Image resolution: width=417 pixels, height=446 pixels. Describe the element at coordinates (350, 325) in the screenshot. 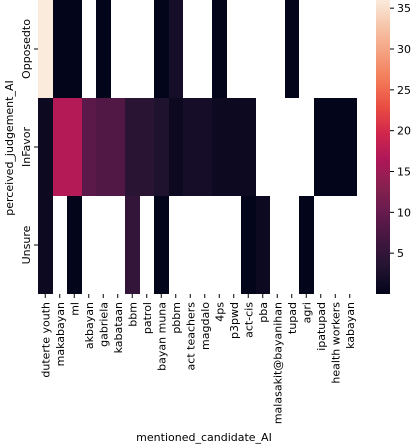

I see `x-tick-label: kabayan` at that location.